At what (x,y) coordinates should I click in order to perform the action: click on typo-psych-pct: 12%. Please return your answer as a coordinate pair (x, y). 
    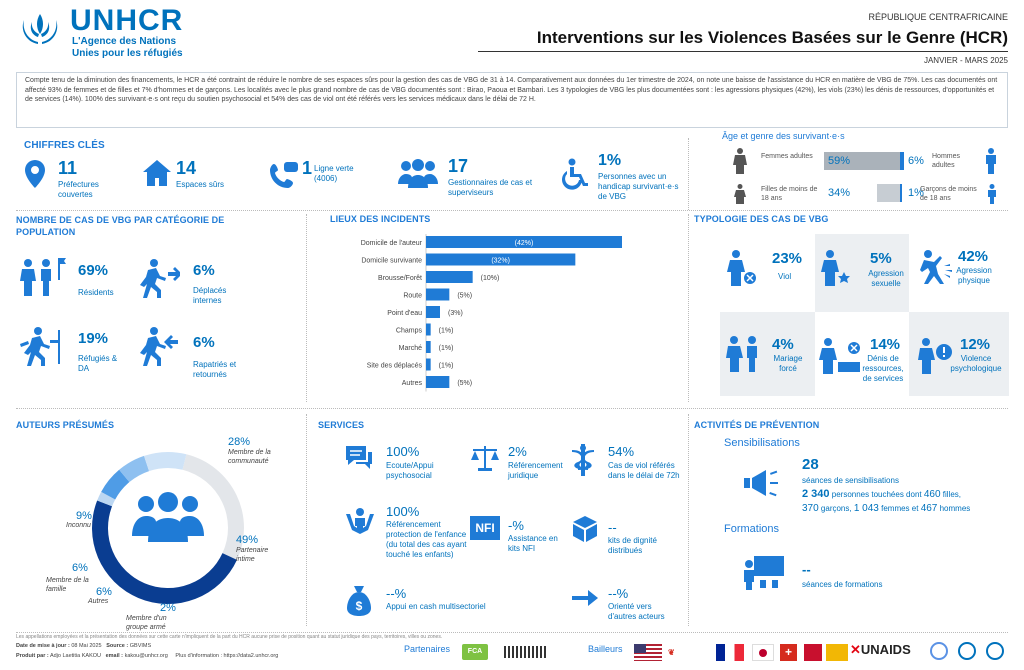
    Looking at the image, I should click on (975, 344).